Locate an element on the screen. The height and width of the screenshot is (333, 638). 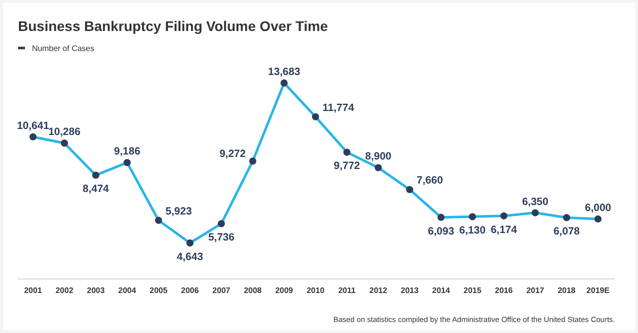
data-label: 11,774 is located at coordinates (338, 108).